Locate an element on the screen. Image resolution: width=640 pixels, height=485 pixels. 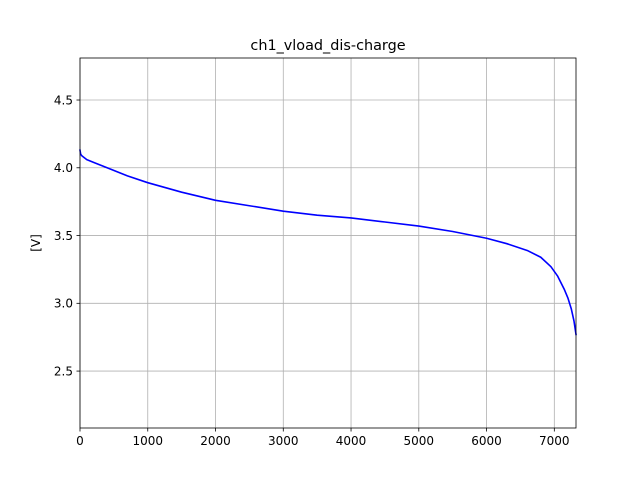
x-tick-label: 1000 is located at coordinates (147, 441).